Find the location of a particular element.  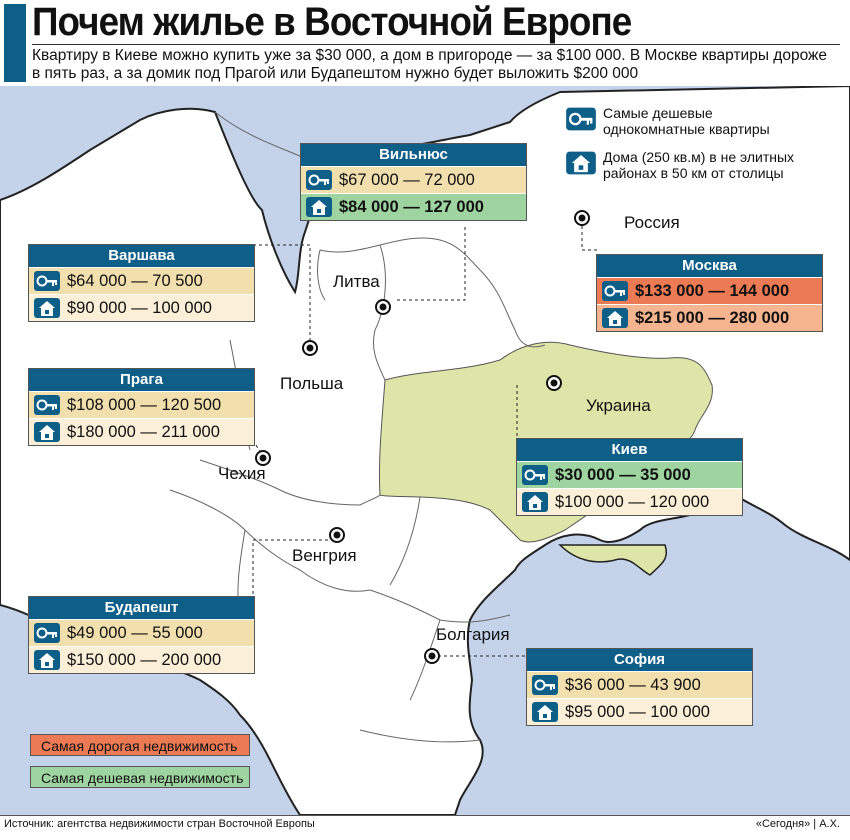

title-divider is located at coordinates (436, 44).